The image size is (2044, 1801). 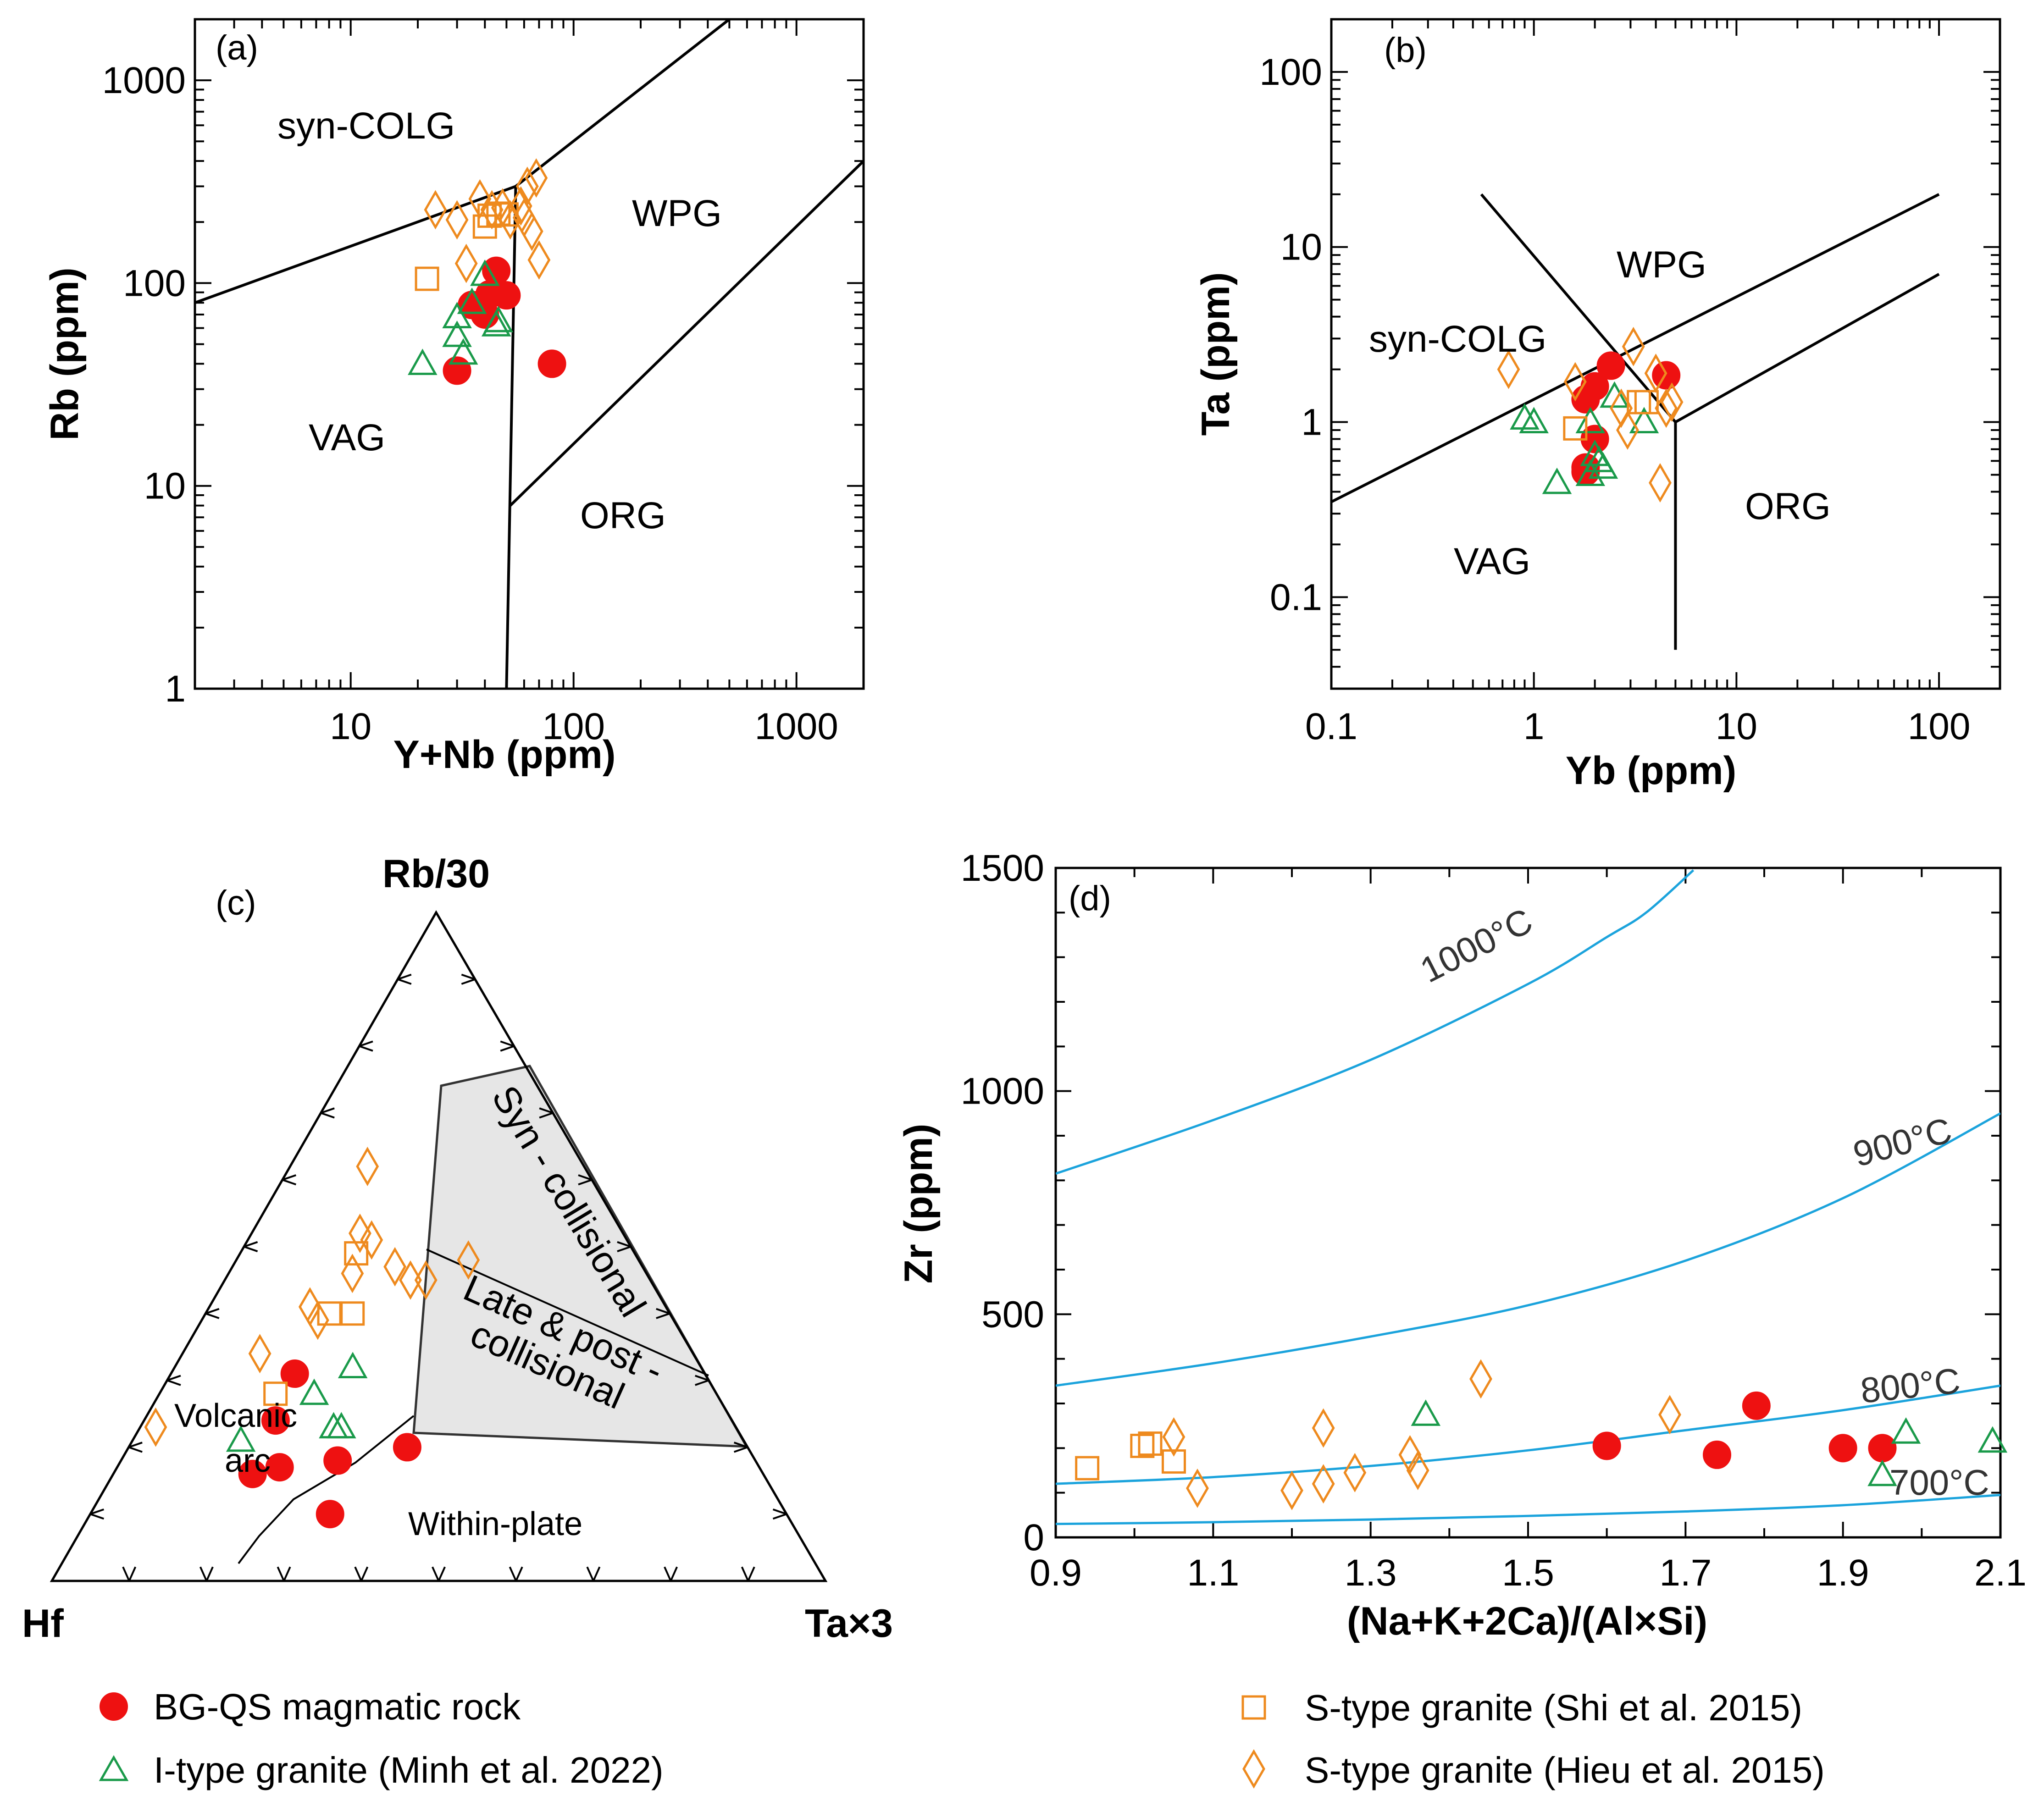 I want to click on x-axis-title-d: (Na+K+2Ca)/(Al×Si), so click(x=1527, y=1621).